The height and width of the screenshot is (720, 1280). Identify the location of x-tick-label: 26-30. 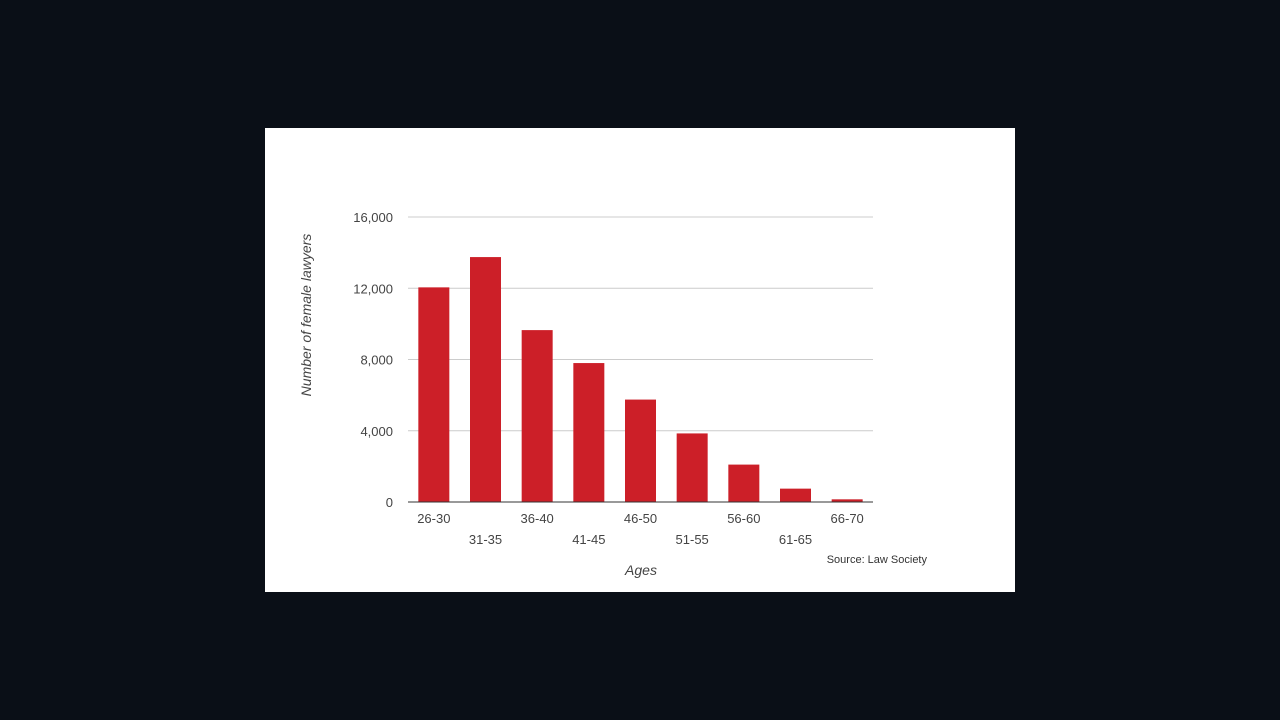
(433, 518).